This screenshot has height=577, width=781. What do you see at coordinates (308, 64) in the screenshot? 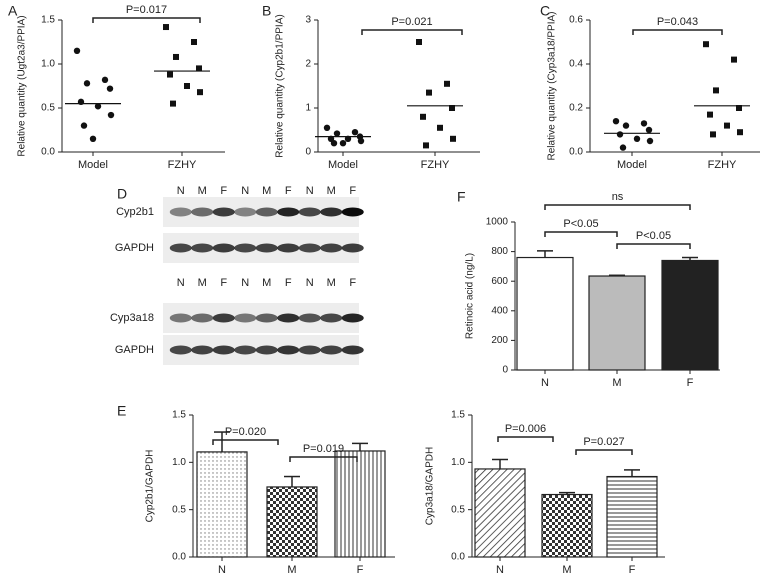
I see `y-tick-label: 2` at bounding box center [308, 64].